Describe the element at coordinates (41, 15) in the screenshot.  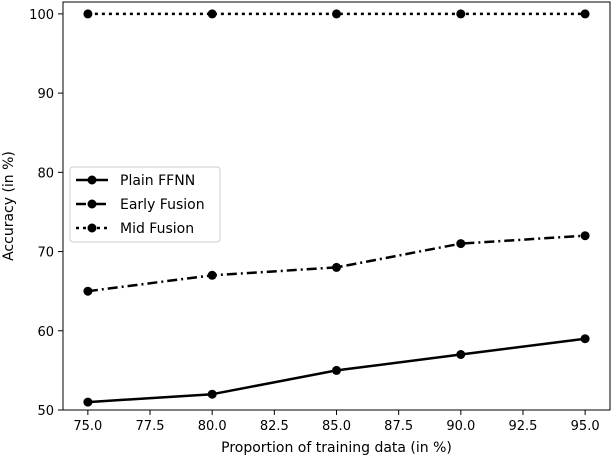
I see `y-tick-label-5: 100` at that location.